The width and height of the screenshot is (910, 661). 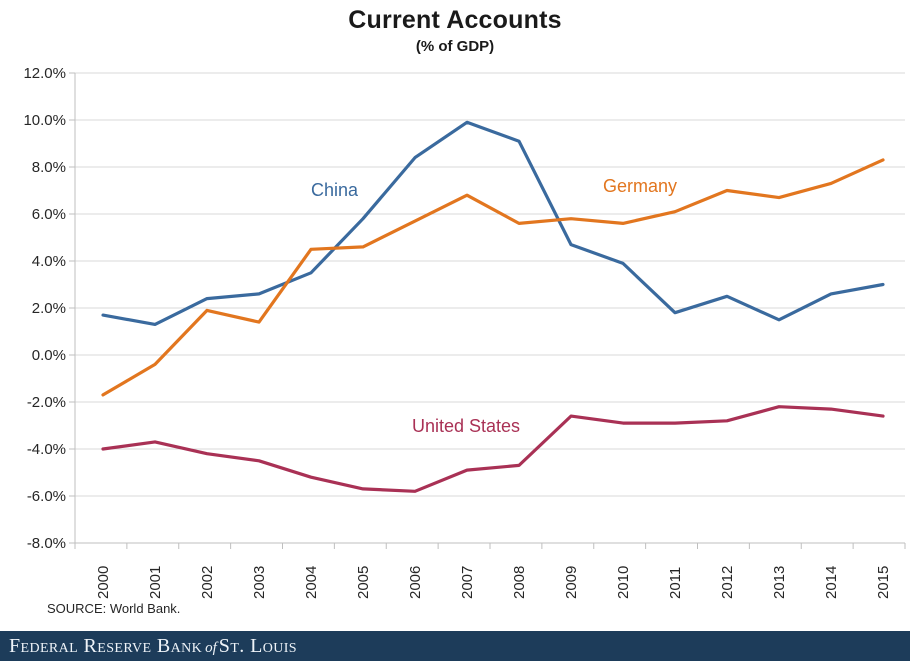 I want to click on y-axis-tick-label: 2.0%, so click(x=49, y=308).